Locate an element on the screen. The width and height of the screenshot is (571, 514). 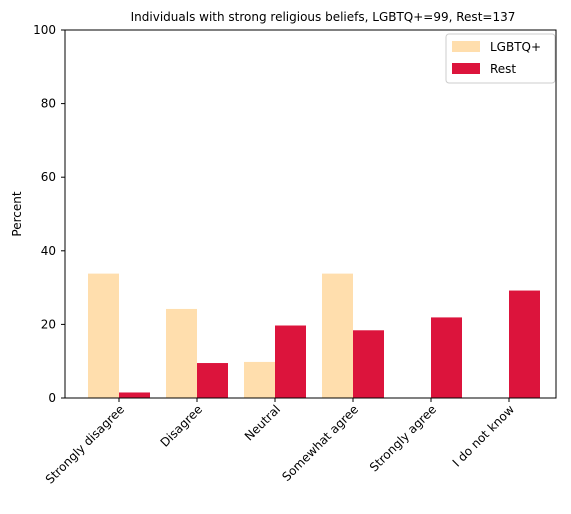
y-tick-label: 0 is located at coordinates (52, 398).